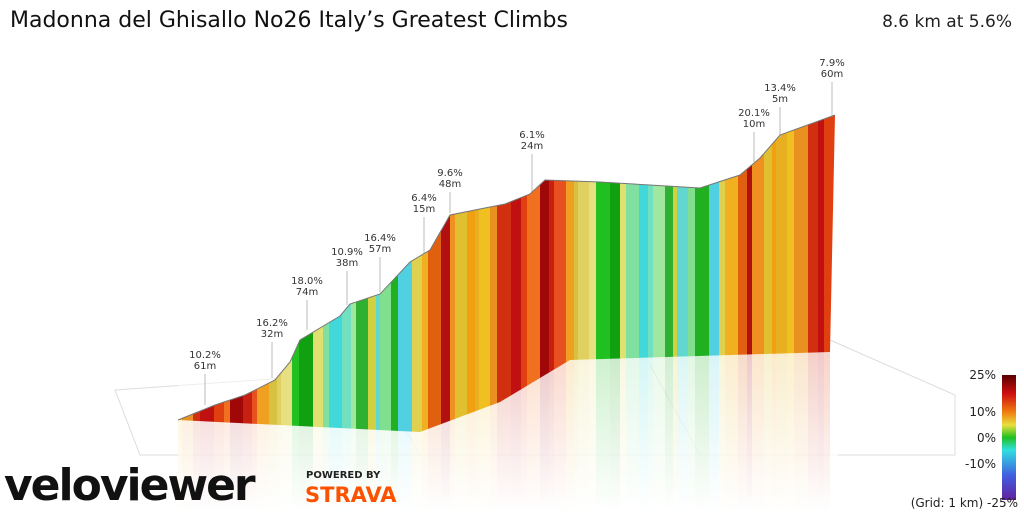 The height and width of the screenshot is (512, 1024). Describe the element at coordinates (754, 113) in the screenshot. I see `gradient-label: 20.1%` at that location.